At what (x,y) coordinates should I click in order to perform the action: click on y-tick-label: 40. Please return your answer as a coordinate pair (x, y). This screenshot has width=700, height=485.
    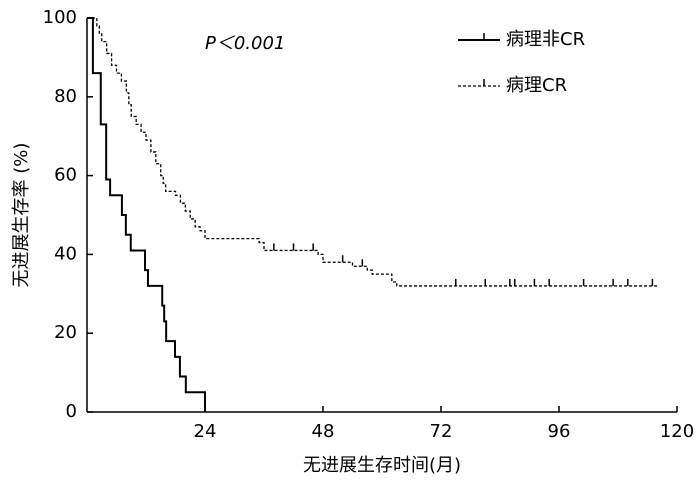
    Looking at the image, I should click on (65, 253).